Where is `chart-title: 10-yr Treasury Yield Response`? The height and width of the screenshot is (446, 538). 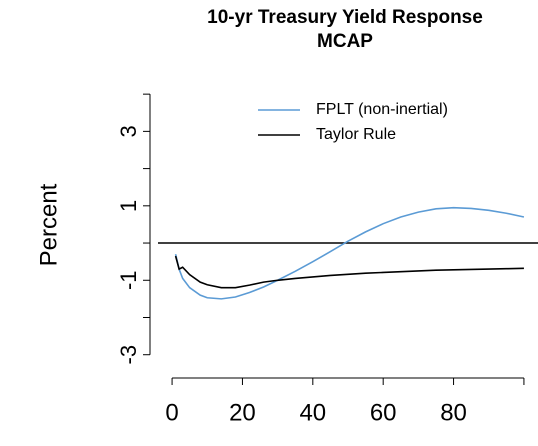 chart-title: 10-yr Treasury Yield Response is located at coordinates (345, 17).